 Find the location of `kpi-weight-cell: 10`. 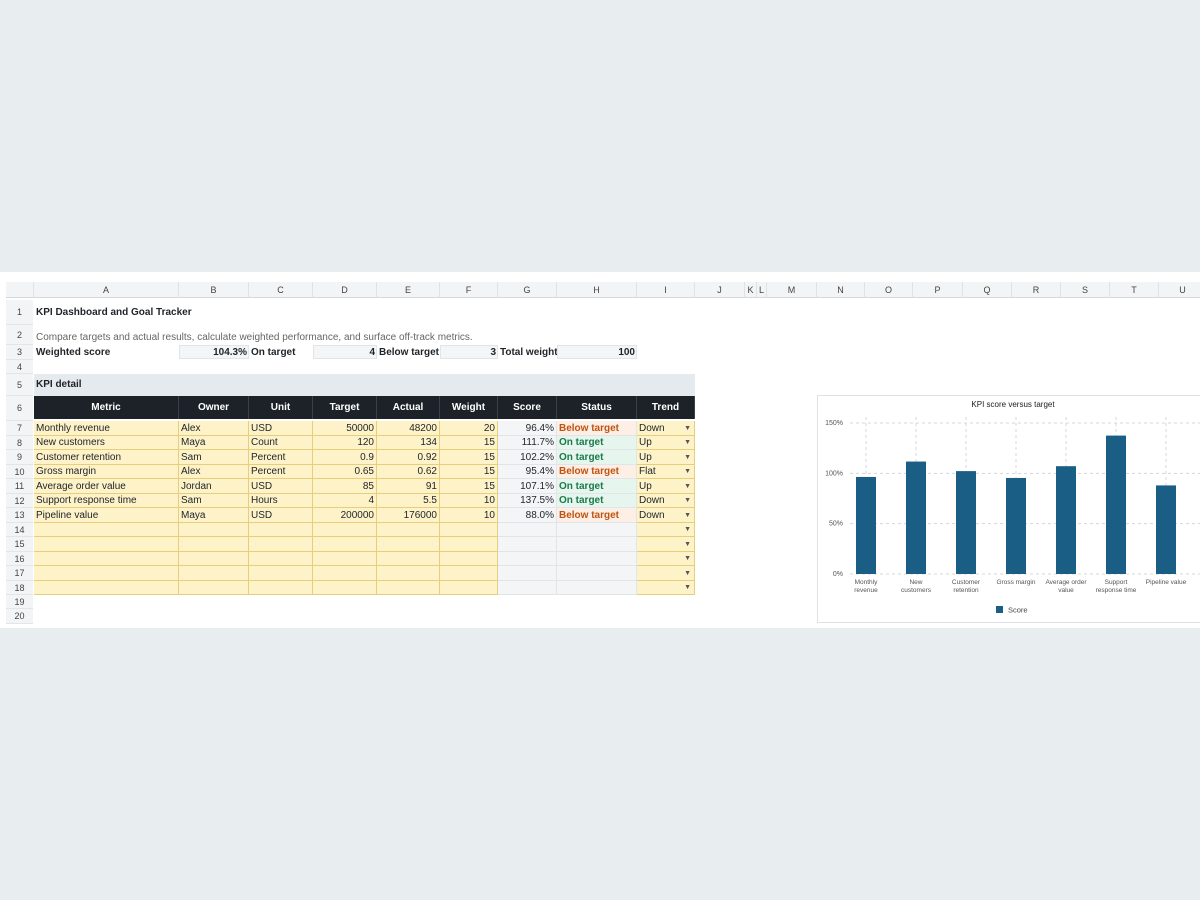

kpi-weight-cell: 10 is located at coordinates (469, 501).